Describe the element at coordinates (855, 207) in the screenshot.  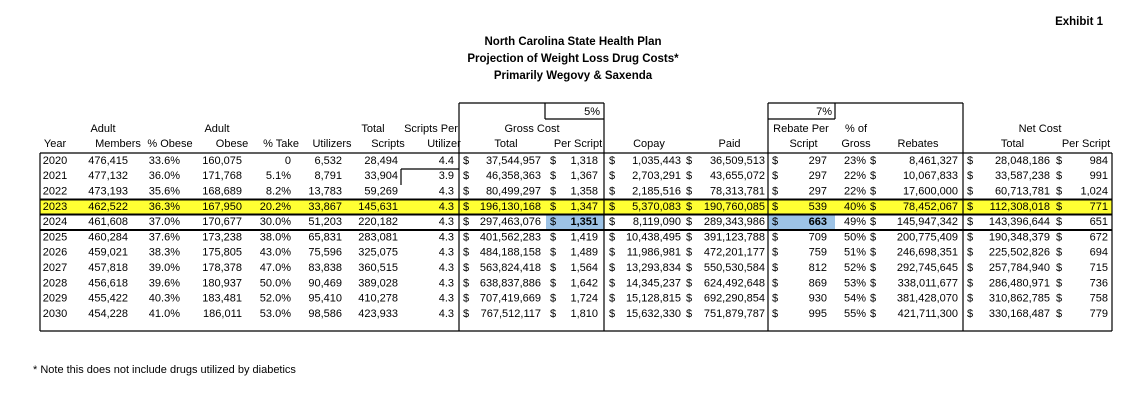
I see `cell: 40%` at that location.